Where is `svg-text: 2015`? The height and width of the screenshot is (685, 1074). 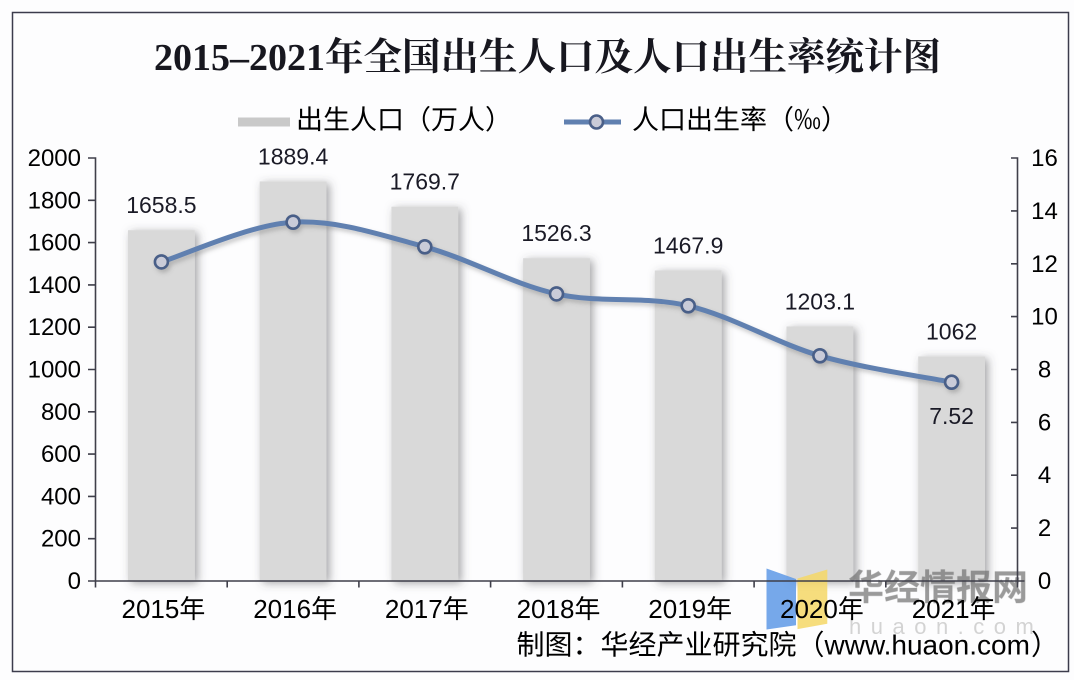
svg-text: 2015 is located at coordinates (151, 609).